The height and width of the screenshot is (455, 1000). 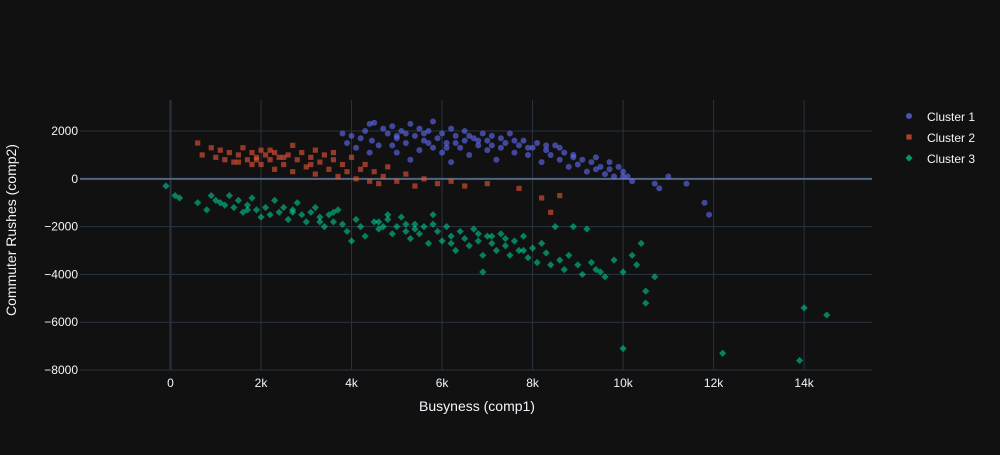 I want to click on legend-item-cluster-2: Cluster 2, so click(x=940, y=138).